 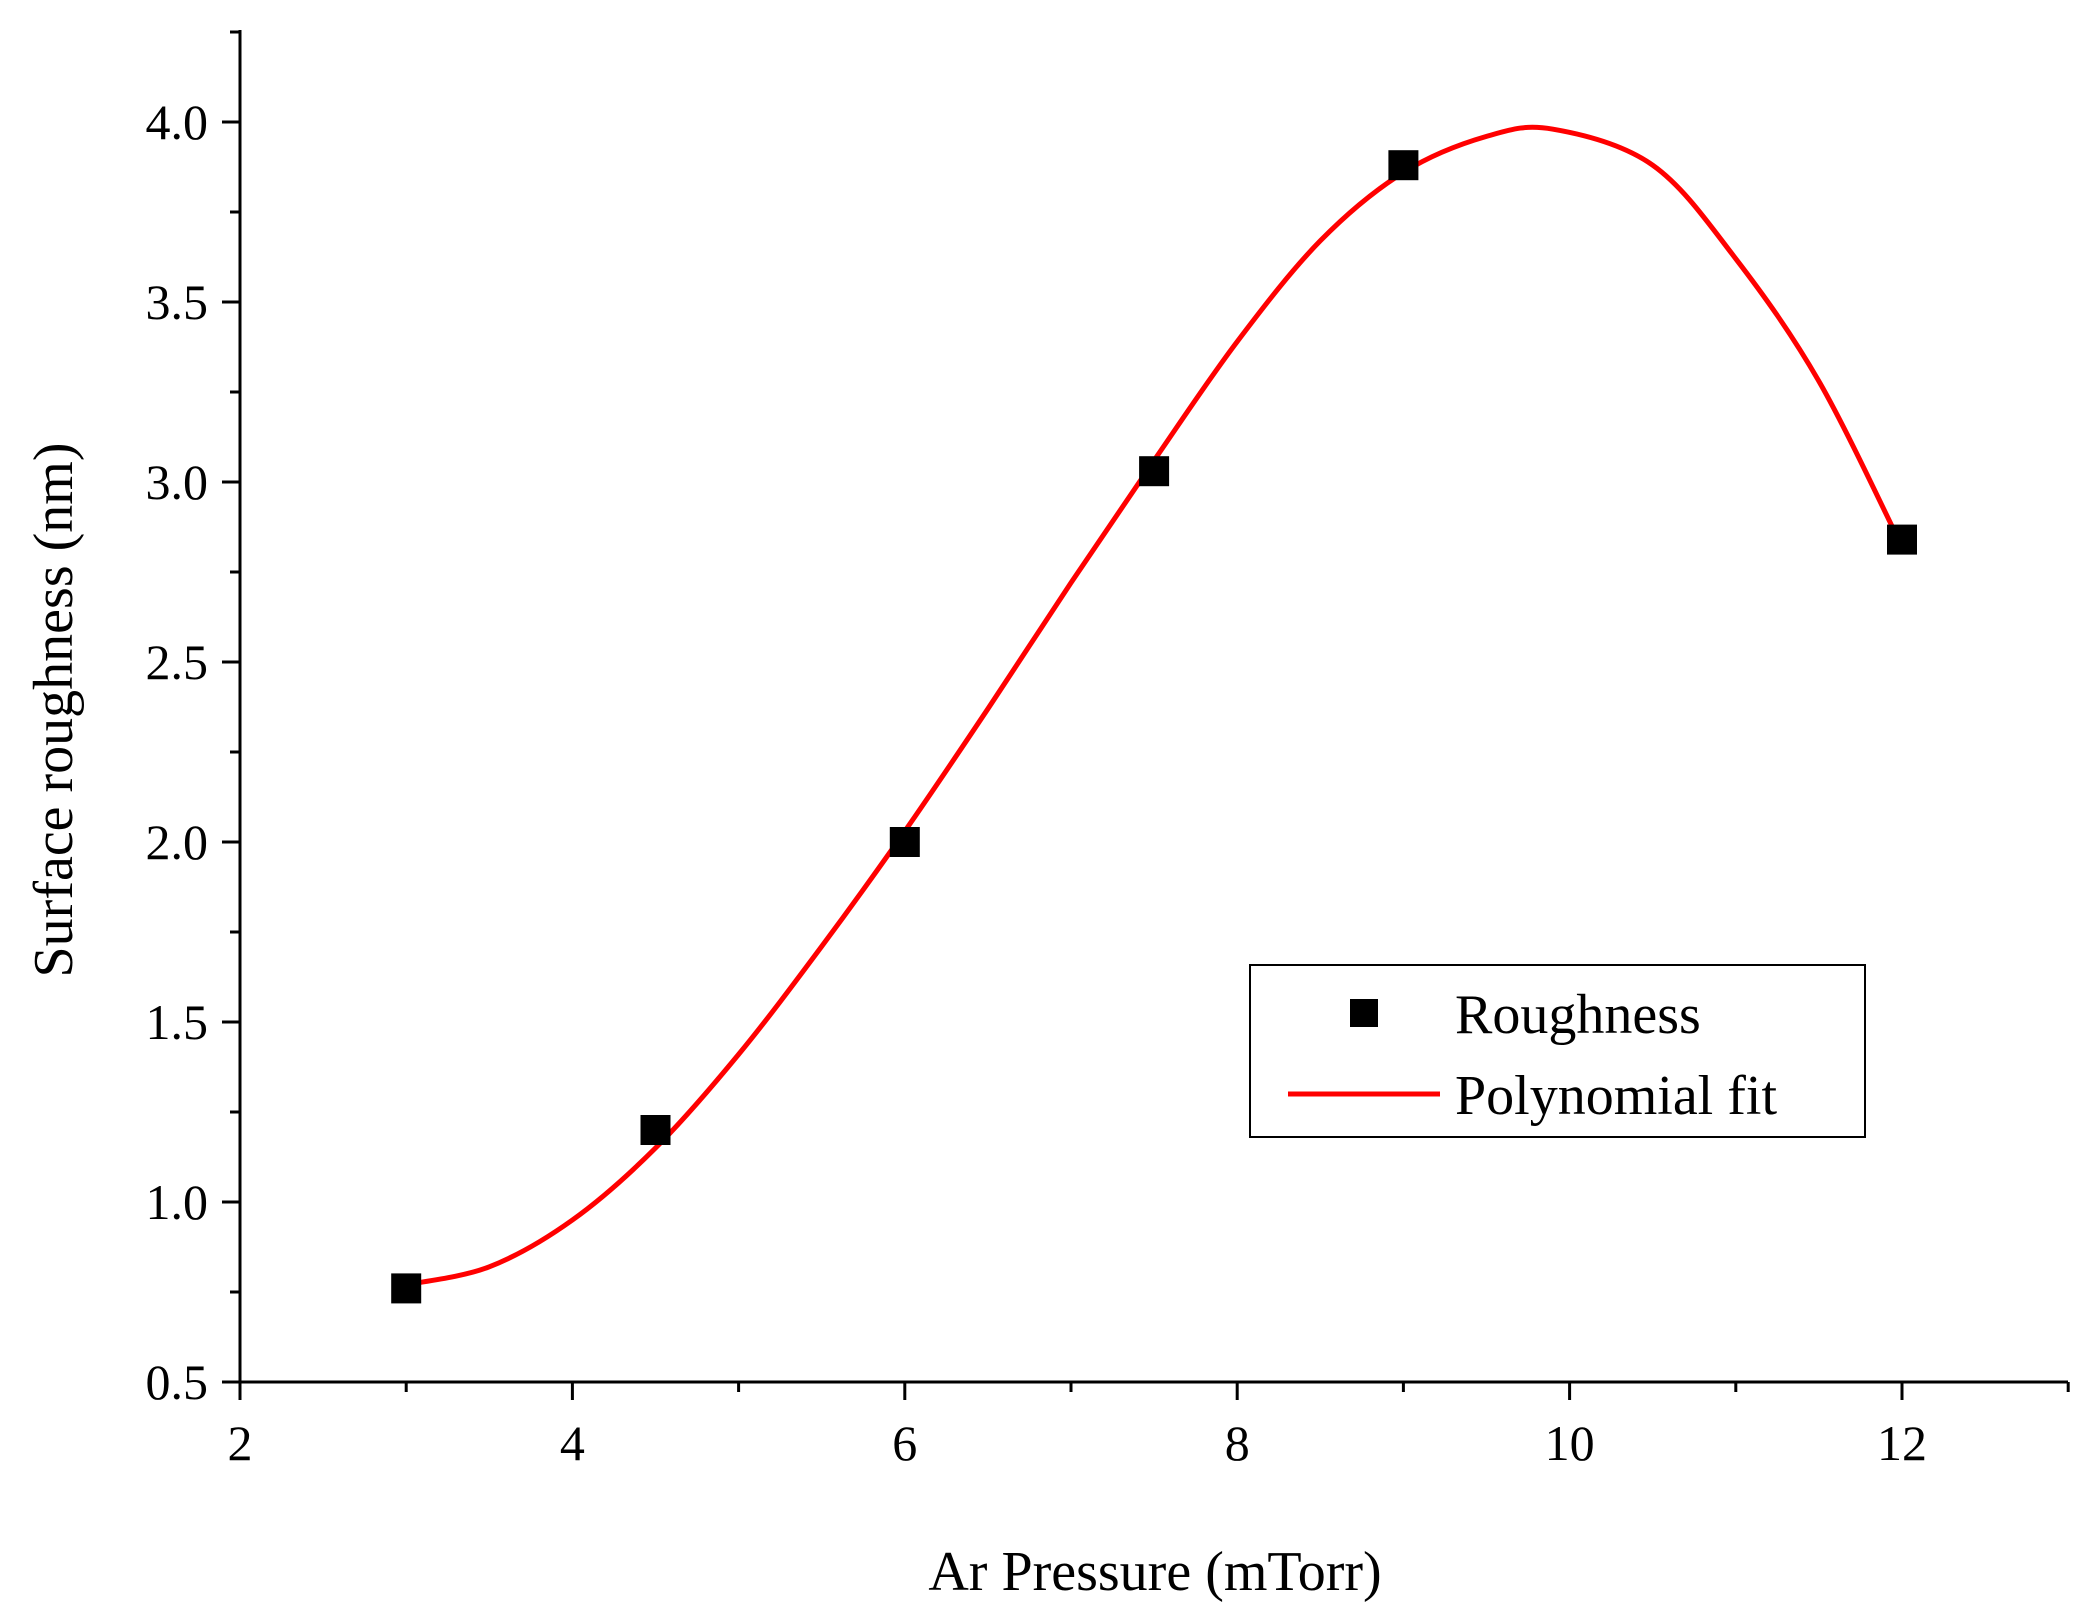 What do you see at coordinates (904, 1443) in the screenshot?
I see `x-tick-label: 6` at bounding box center [904, 1443].